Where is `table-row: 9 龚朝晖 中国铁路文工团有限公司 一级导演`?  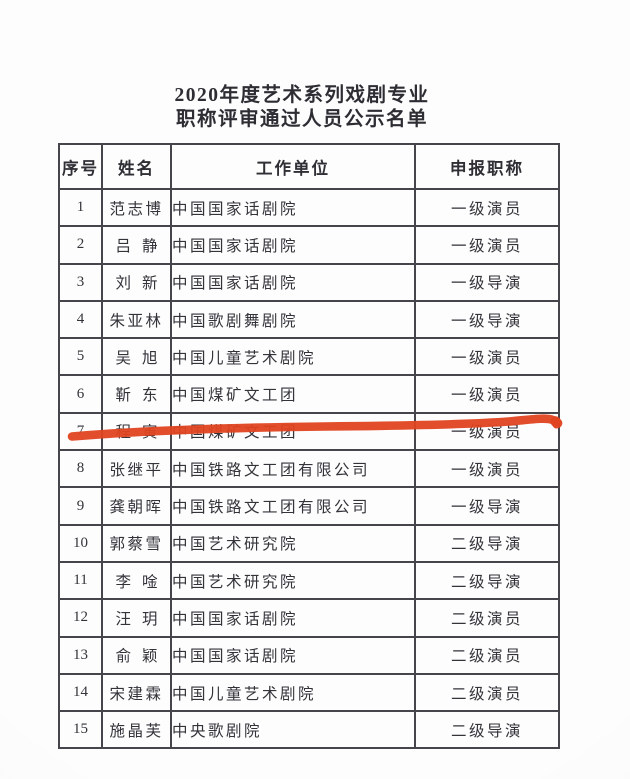
table-row: 9 龚朝晖 中国铁路文工团有限公司 一级导演 is located at coordinates (309, 506).